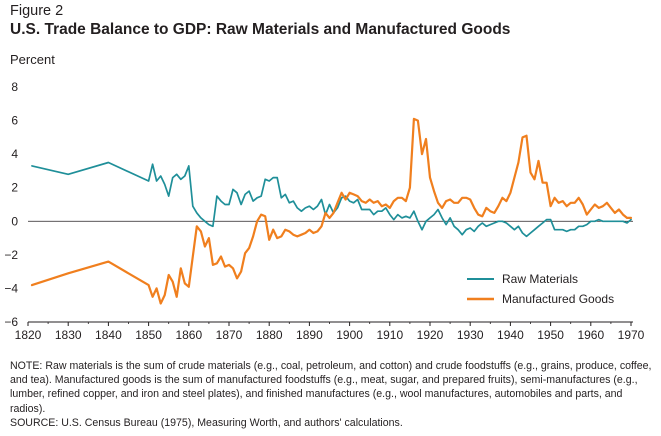 This screenshot has width=661, height=436. What do you see at coordinates (631, 335) in the screenshot?
I see `x-tick-label: 1970` at bounding box center [631, 335].